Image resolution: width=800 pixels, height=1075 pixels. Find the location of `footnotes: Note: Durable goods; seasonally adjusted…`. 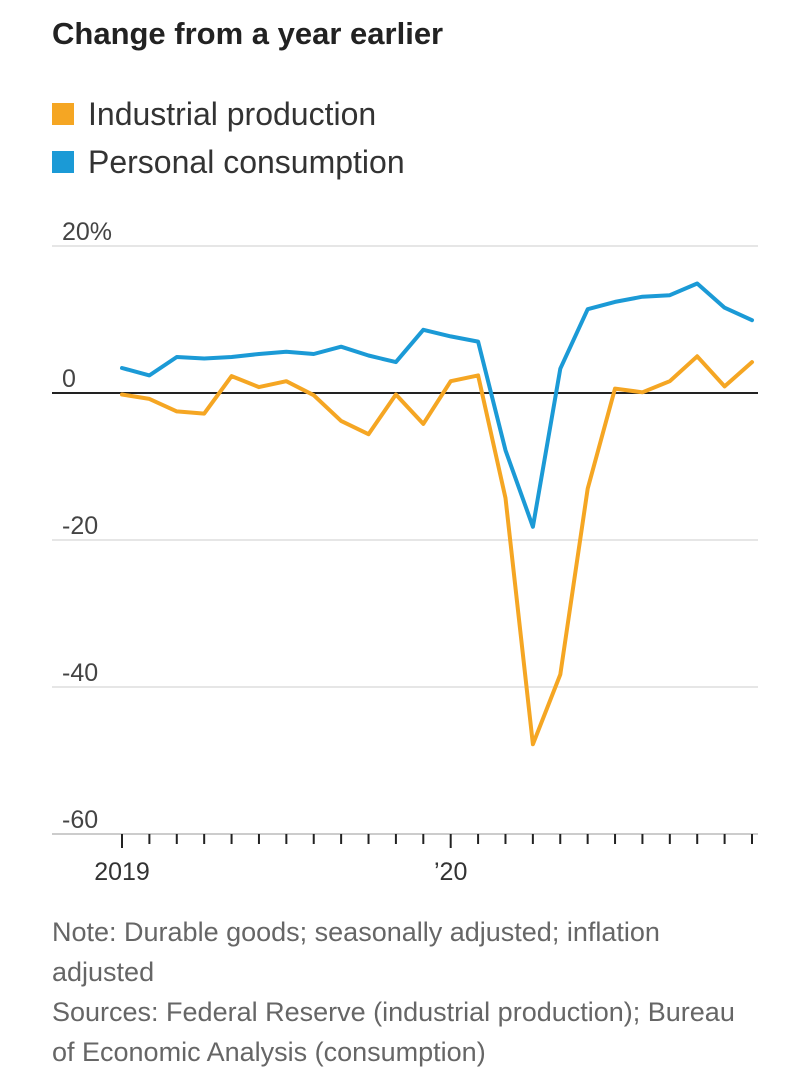

footnotes: Note: Durable goods; seasonally adjusted… is located at coordinates (402, 992).